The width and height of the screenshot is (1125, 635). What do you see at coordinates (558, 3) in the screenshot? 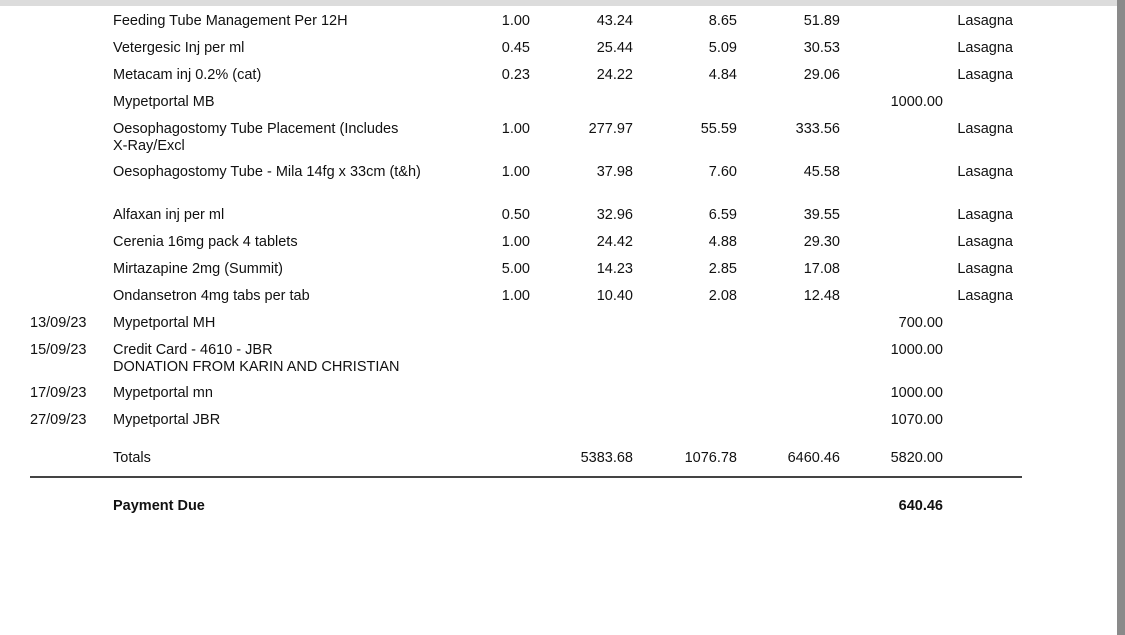
I see `header-band` at bounding box center [558, 3].